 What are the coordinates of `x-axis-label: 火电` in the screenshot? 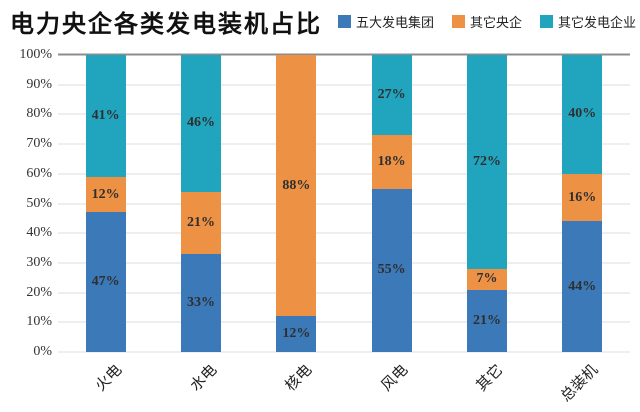 It's located at (108, 378).